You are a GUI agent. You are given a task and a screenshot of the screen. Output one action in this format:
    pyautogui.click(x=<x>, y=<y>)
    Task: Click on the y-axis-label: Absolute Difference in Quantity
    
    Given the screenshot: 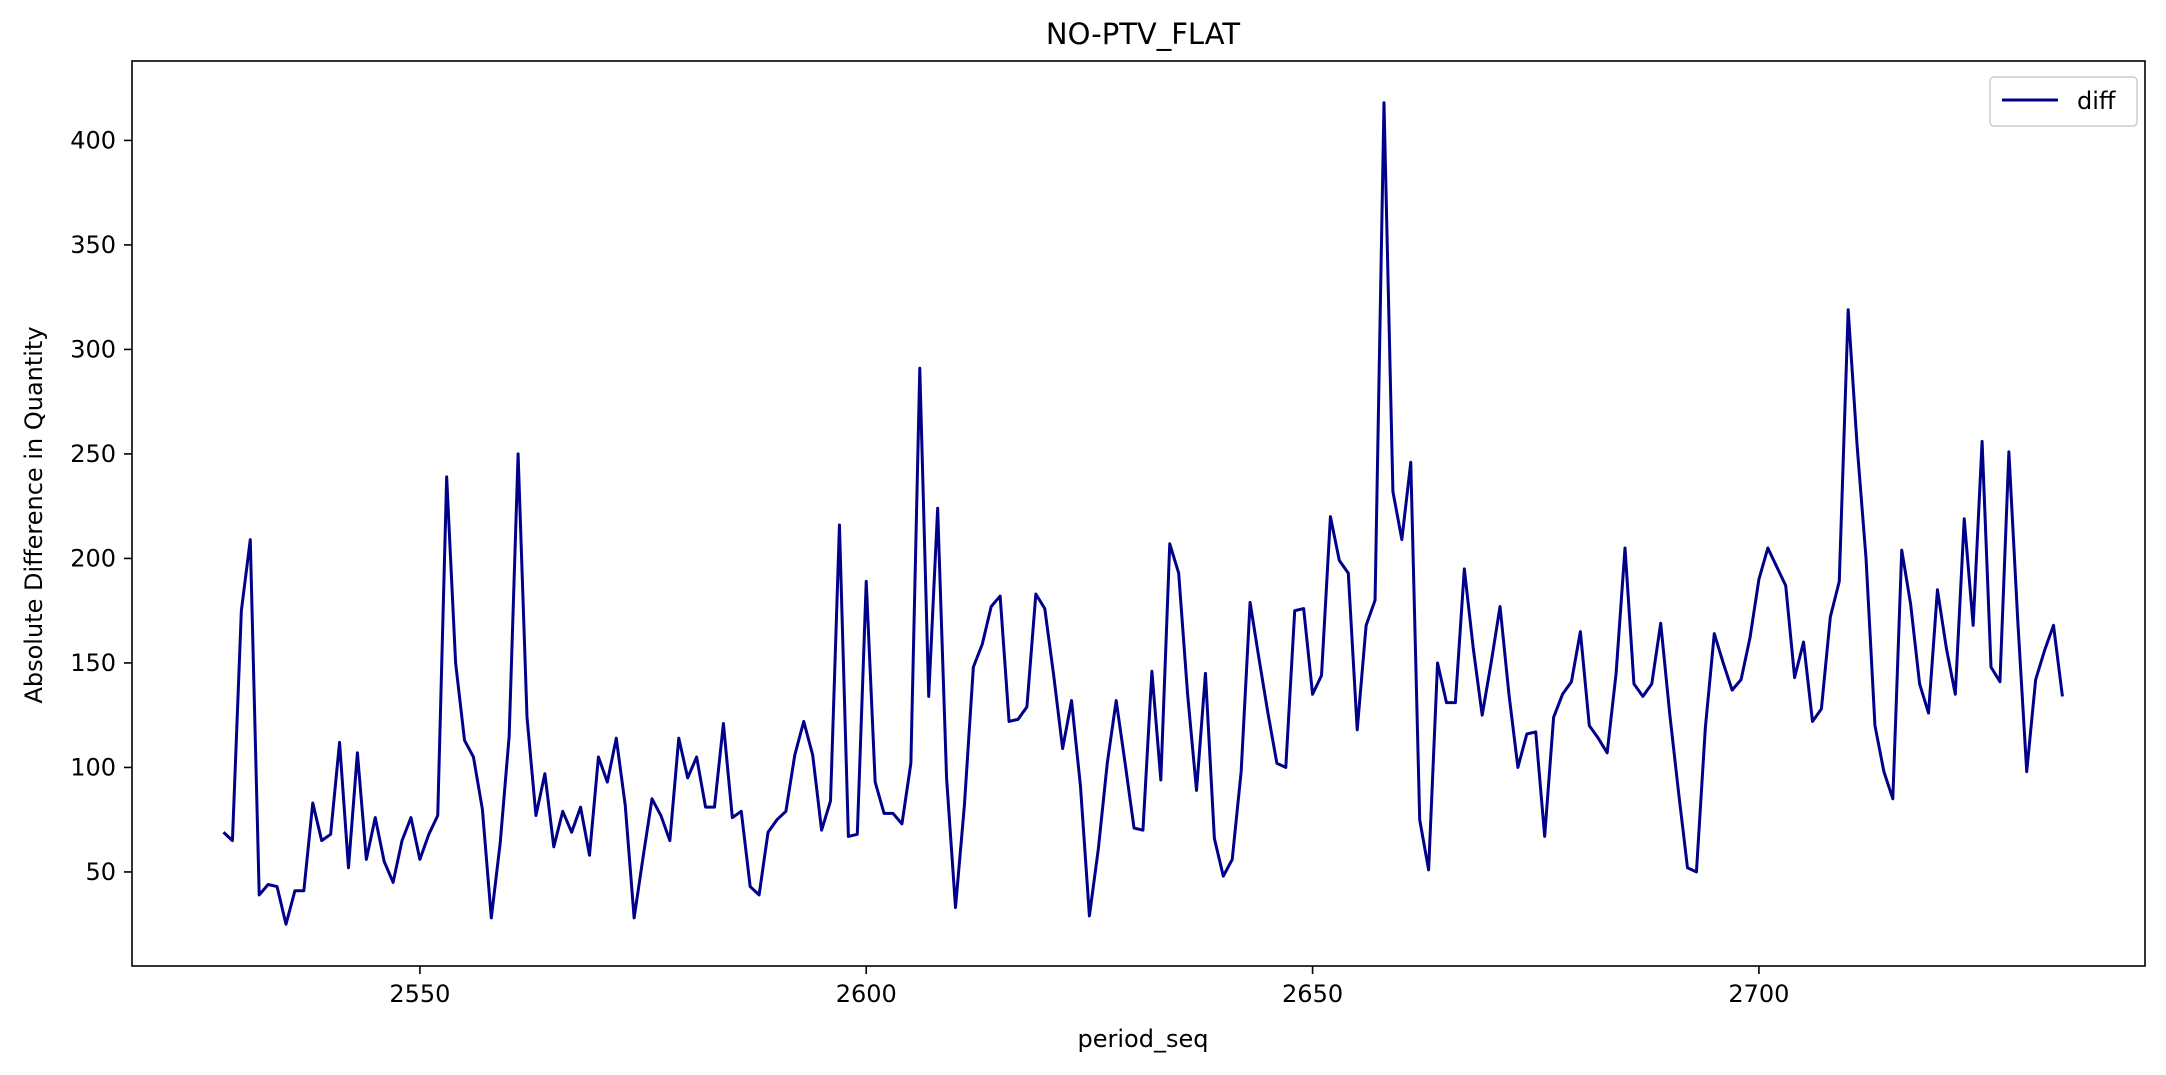 What is the action you would take?
    pyautogui.click(x=34, y=514)
    